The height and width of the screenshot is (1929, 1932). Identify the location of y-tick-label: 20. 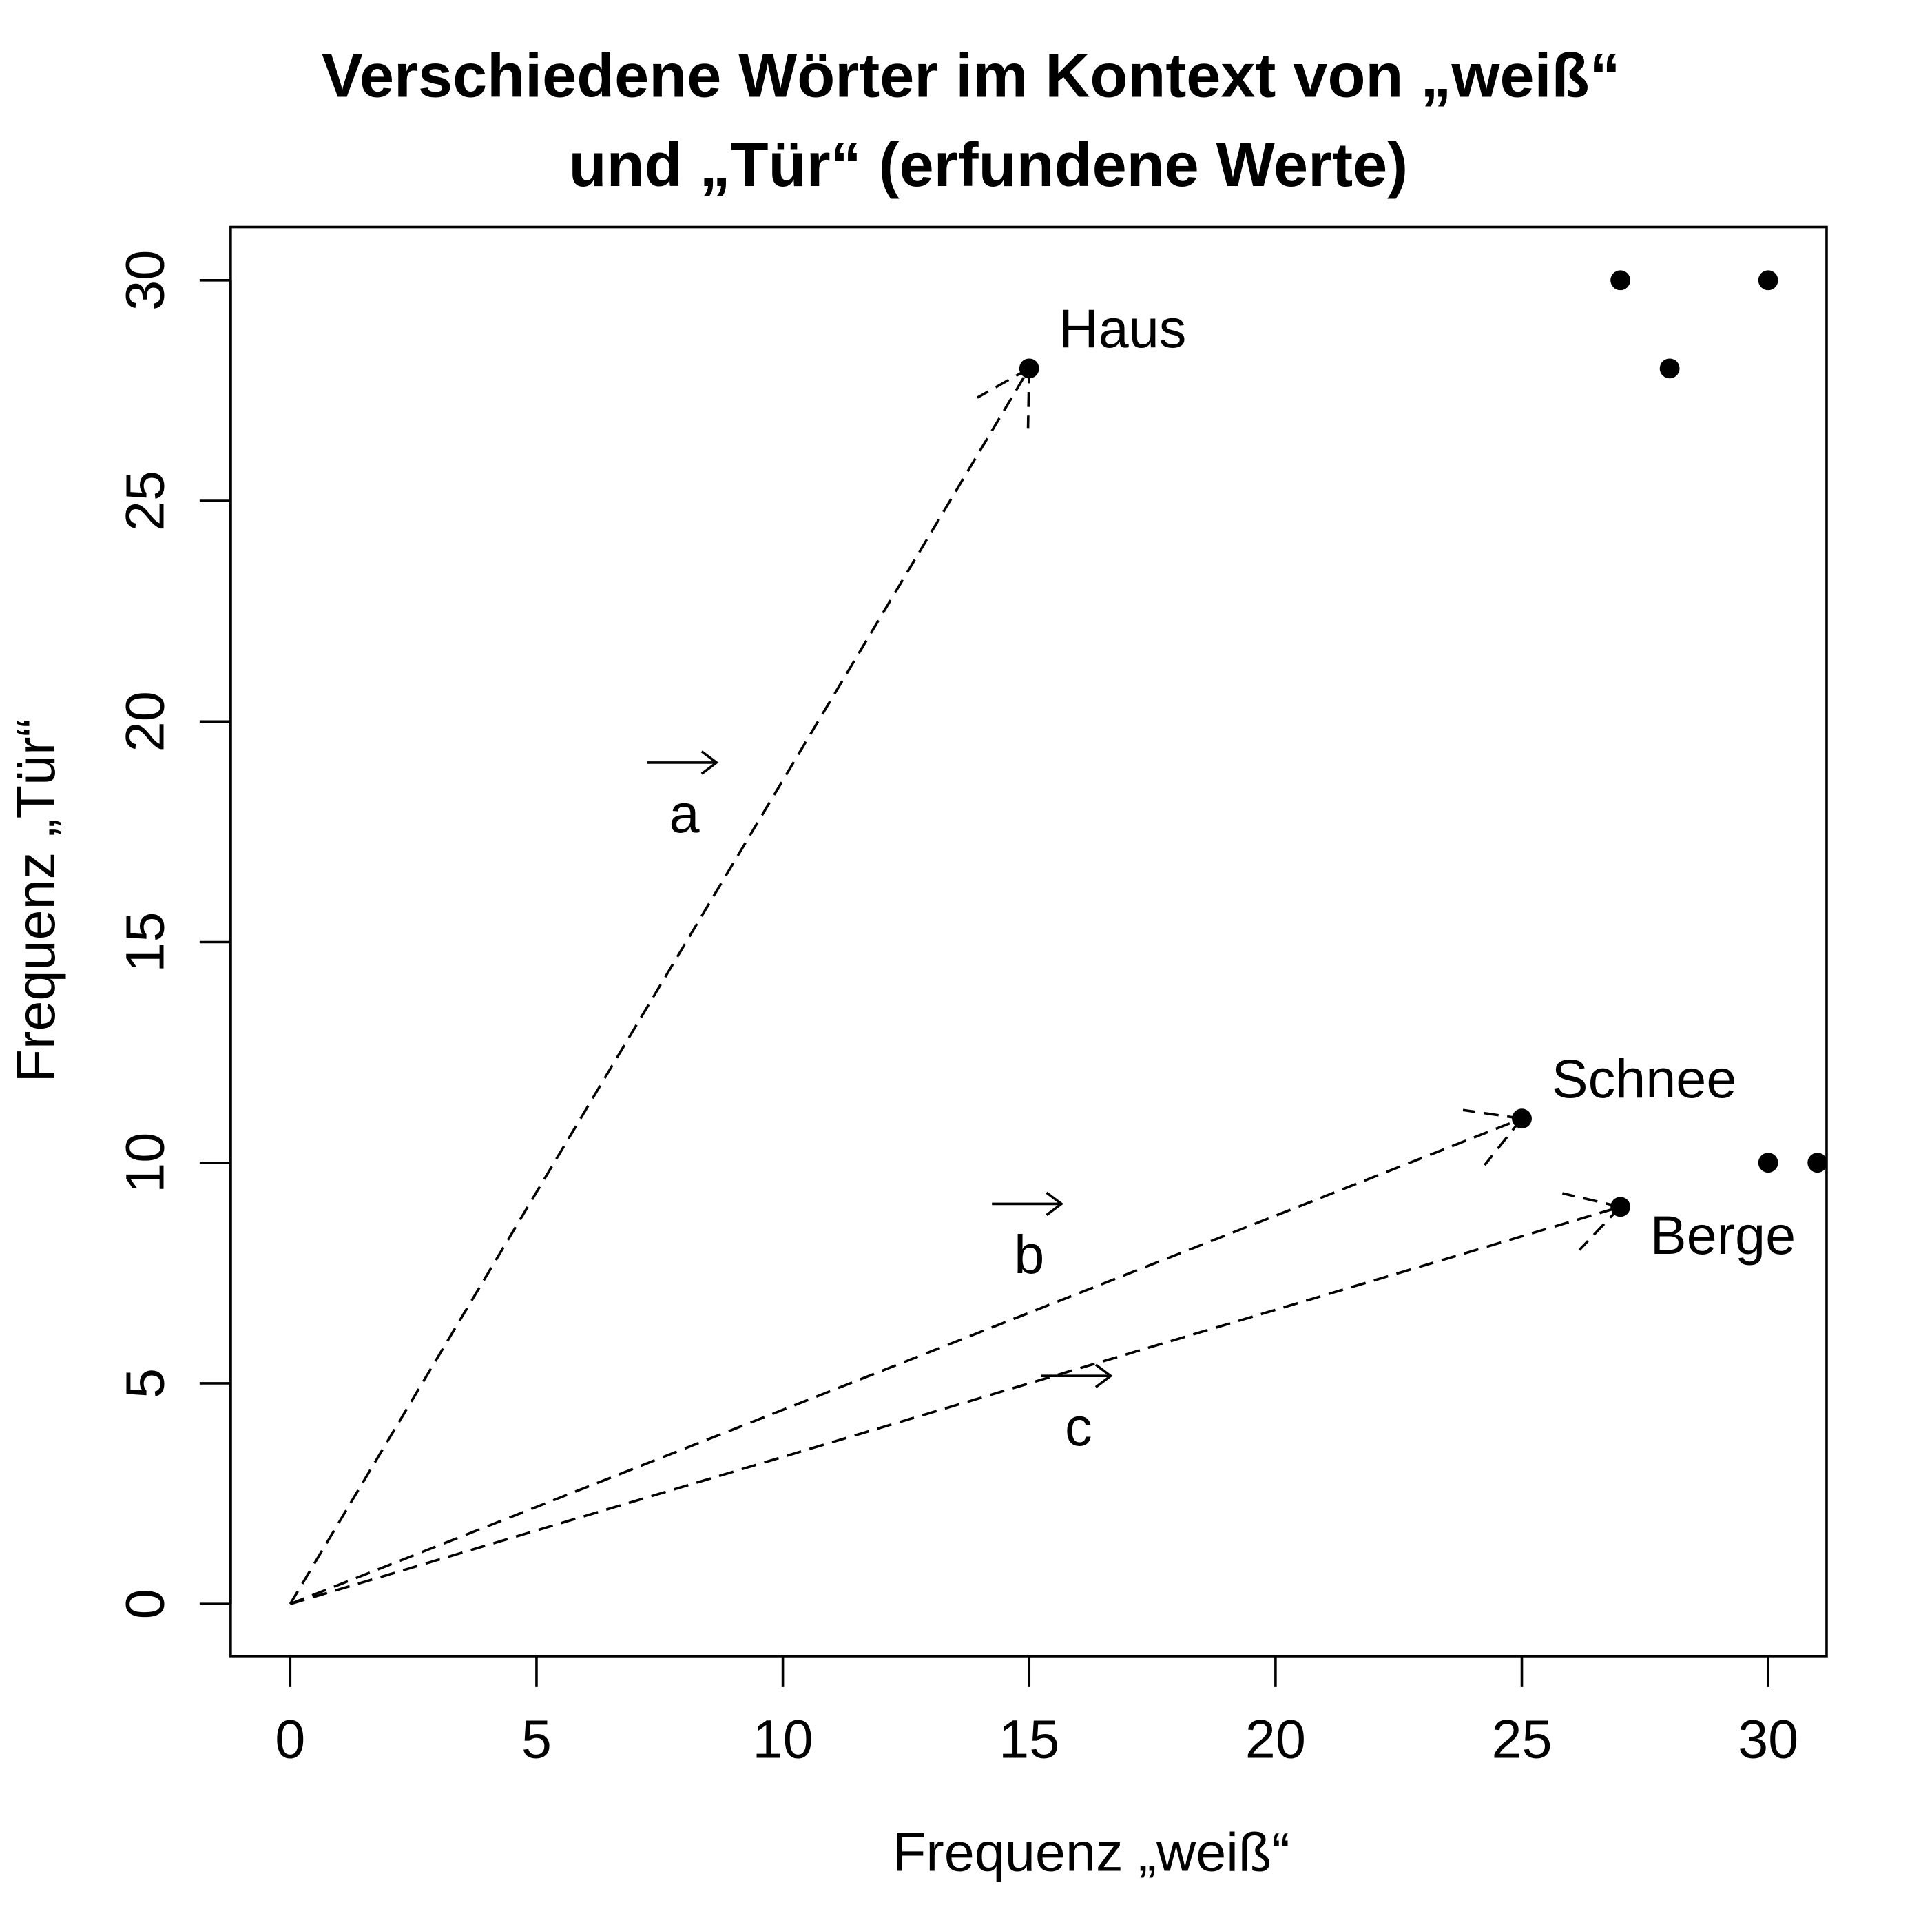
(145, 721).